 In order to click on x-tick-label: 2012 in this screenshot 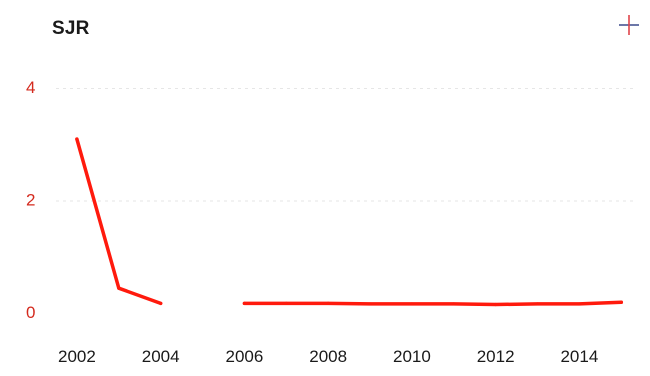, I will do `click(496, 356)`.